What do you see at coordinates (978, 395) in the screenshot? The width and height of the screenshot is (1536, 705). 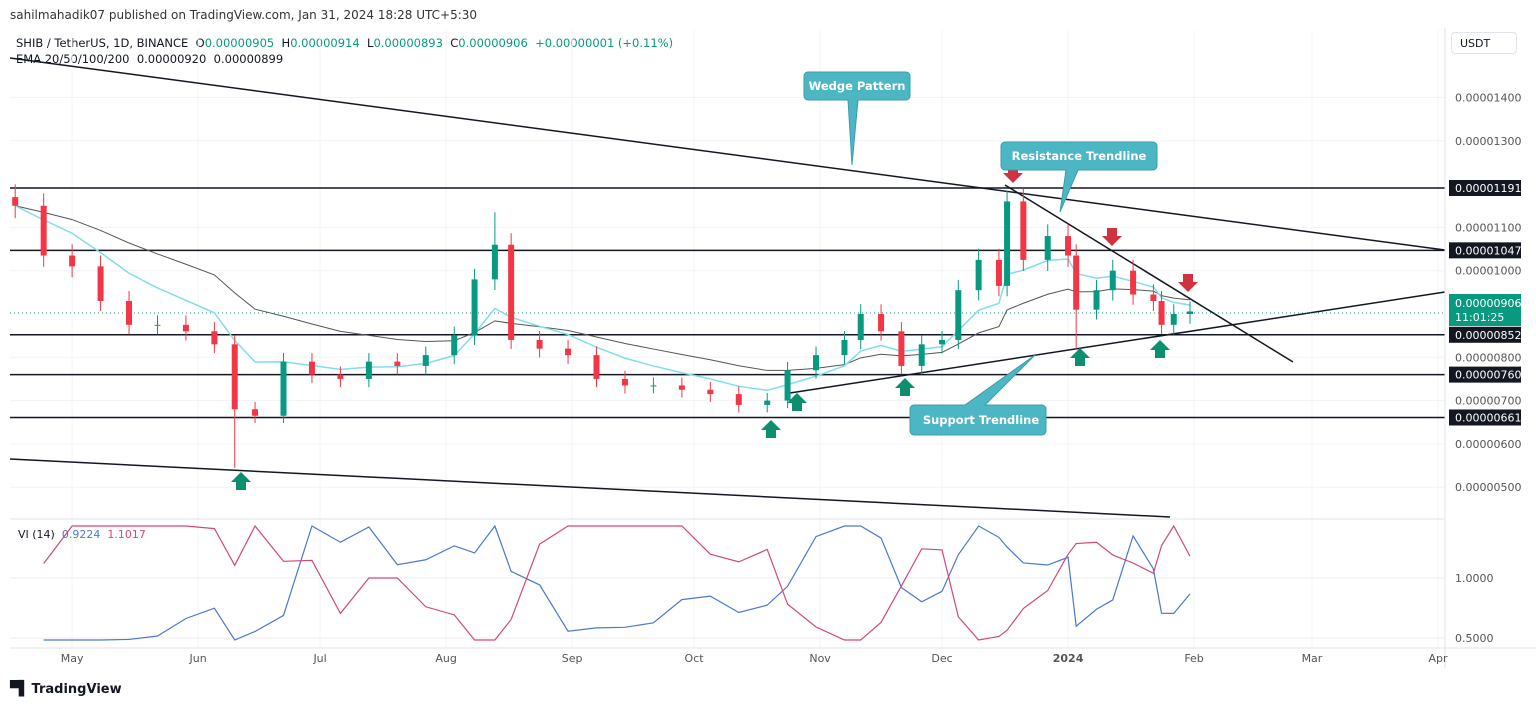 I see `callout-support-trendline: Support Trendline` at bounding box center [978, 395].